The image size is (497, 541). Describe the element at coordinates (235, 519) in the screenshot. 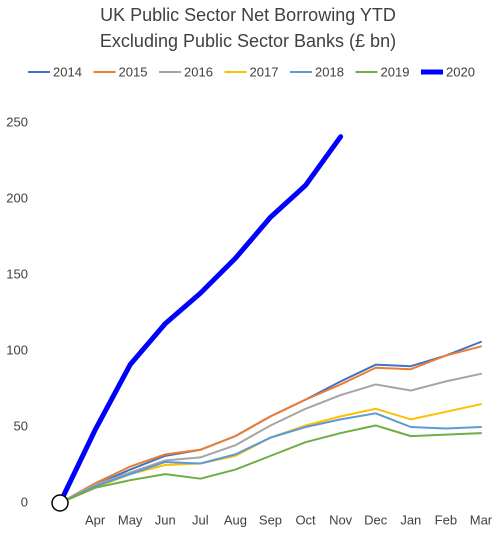

I see `x-tick-label: Aug` at that location.